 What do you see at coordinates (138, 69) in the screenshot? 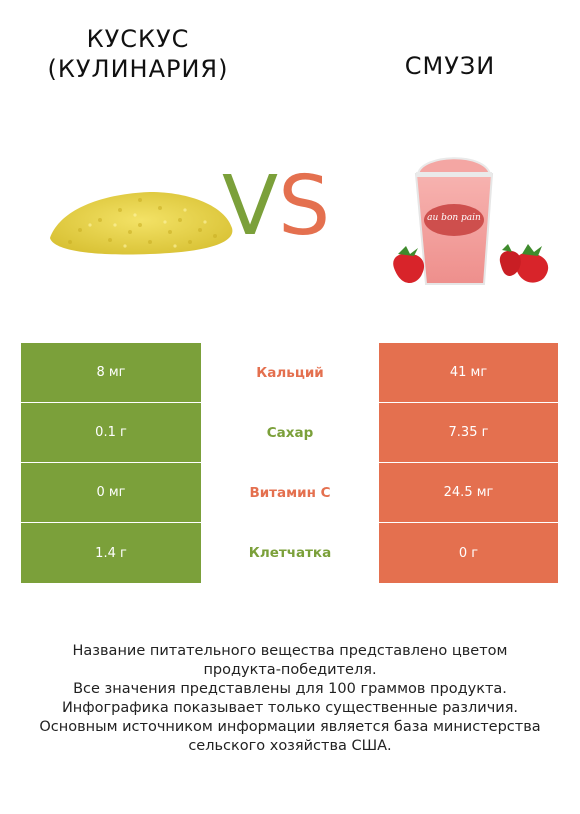
I see `left-food-title-line2: (КУЛИНАРИЯ)` at bounding box center [138, 69].